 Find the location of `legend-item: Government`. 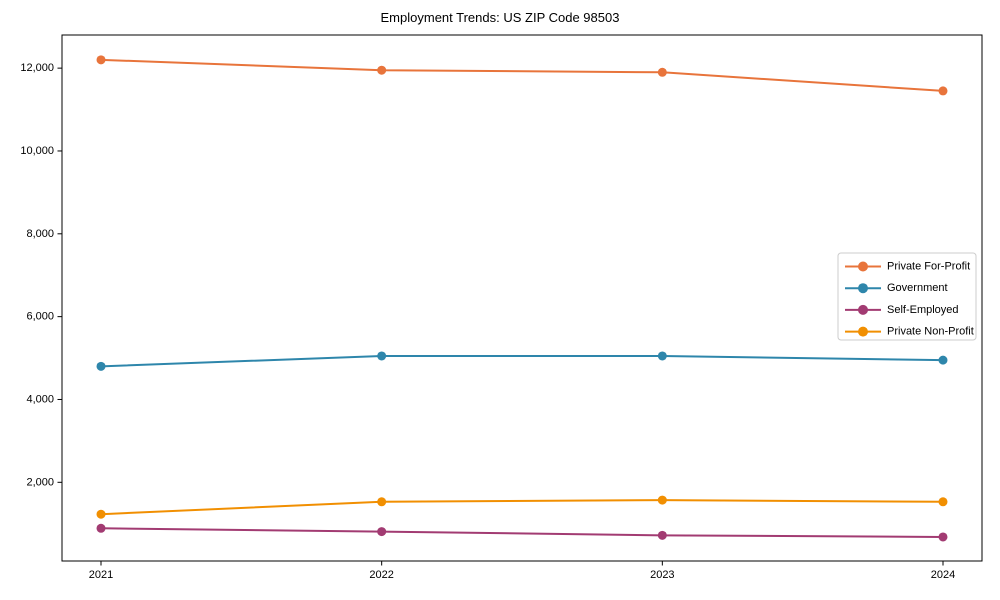

legend-item: Government is located at coordinates (896, 288).